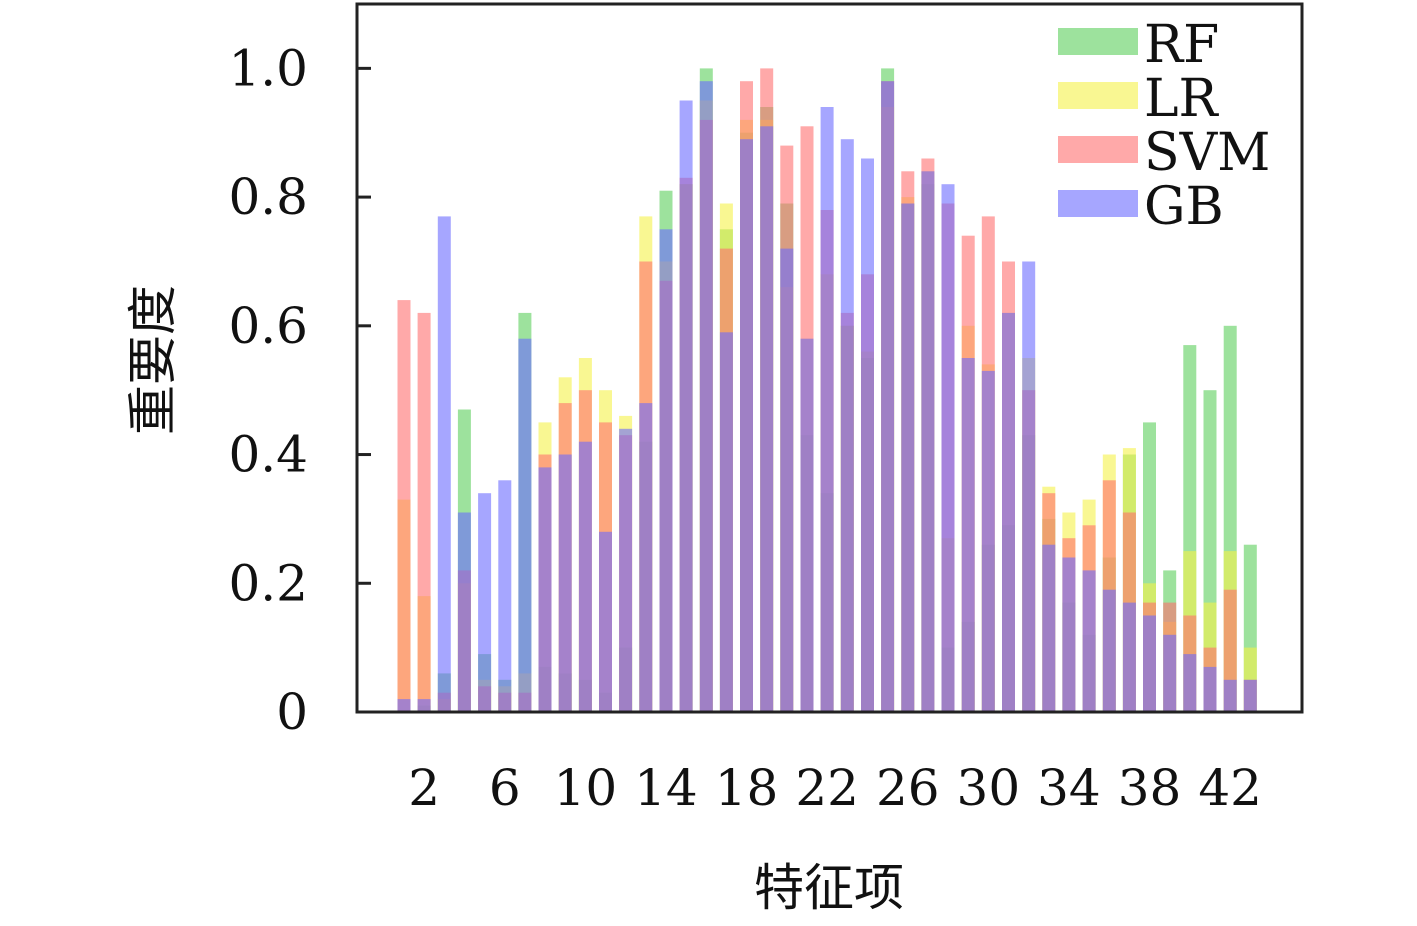  I want to click on legend-swatch-gb, so click(1098, 203).